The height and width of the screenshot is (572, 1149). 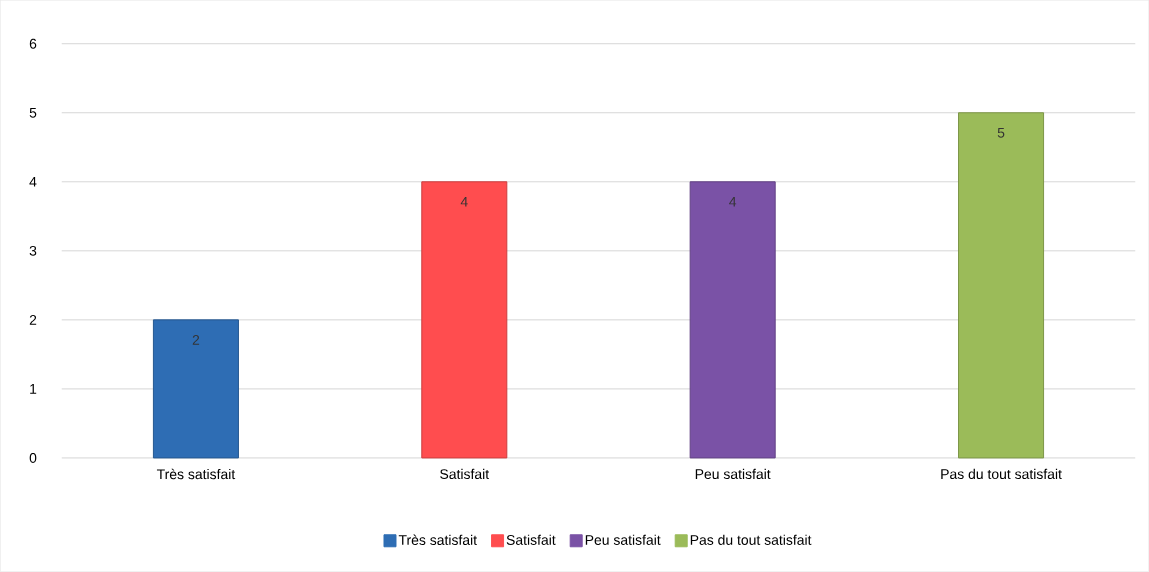 I want to click on legend-label: Très satisfait, so click(x=437, y=540).